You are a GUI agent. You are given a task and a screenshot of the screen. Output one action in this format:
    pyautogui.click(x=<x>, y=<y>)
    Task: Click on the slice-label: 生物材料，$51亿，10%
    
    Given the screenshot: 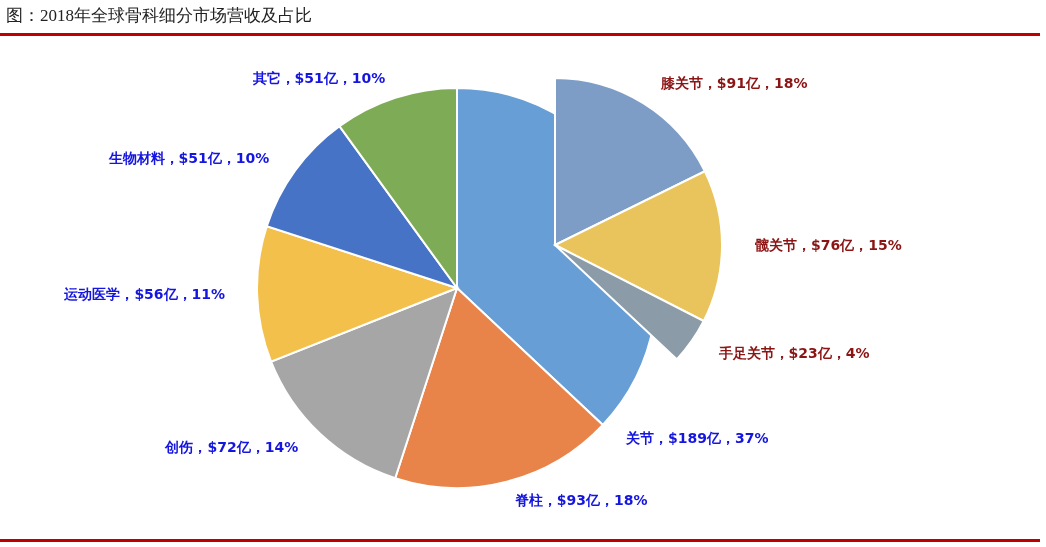 What is the action you would take?
    pyautogui.click(x=188, y=157)
    